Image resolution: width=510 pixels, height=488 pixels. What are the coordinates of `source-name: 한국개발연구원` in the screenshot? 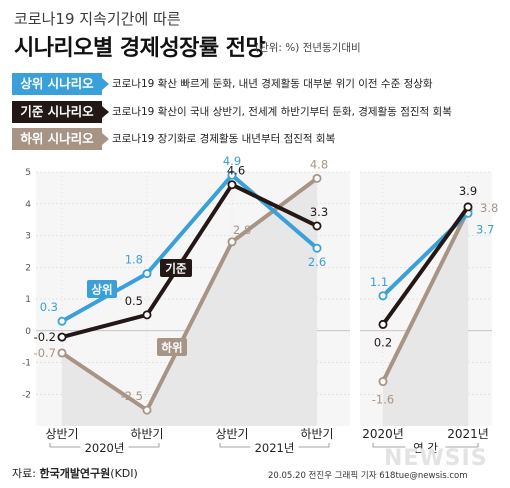 It's located at (75, 473).